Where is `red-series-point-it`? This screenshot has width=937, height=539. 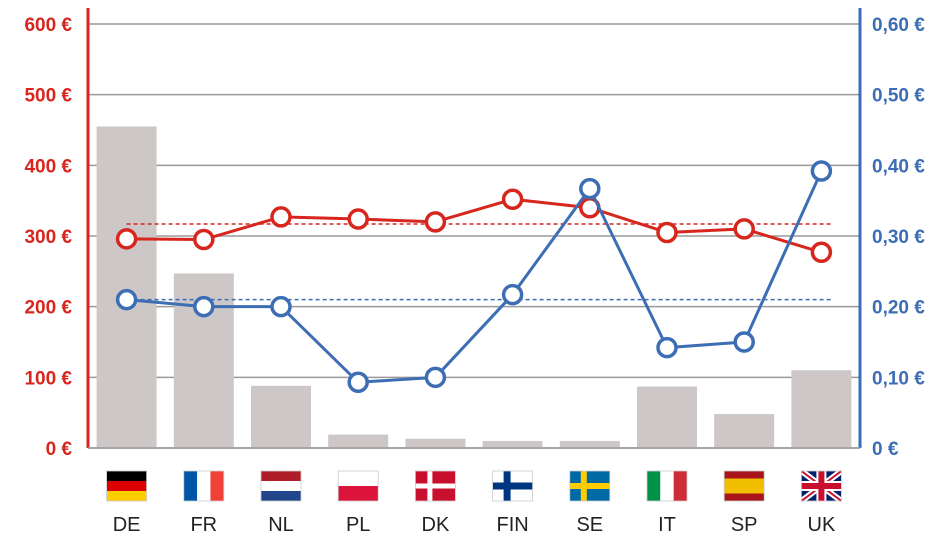 red-series-point-it is located at coordinates (667, 232).